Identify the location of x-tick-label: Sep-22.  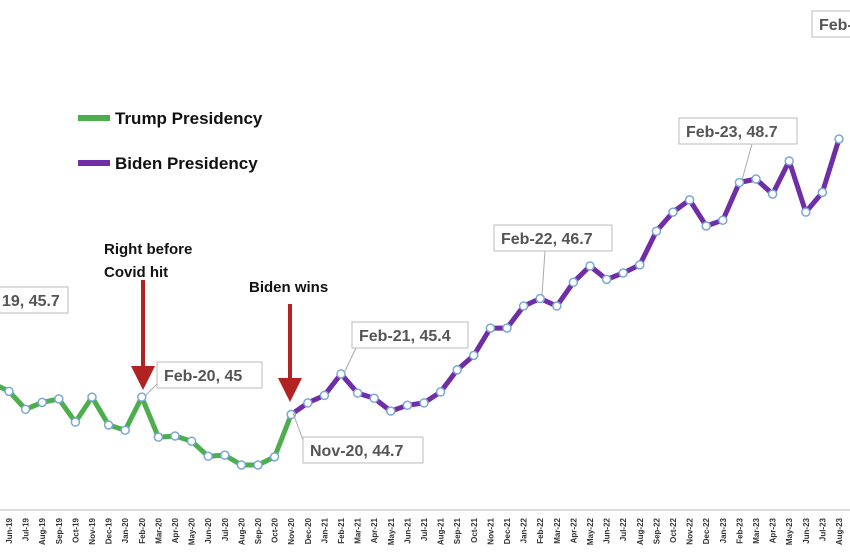
(656, 530).